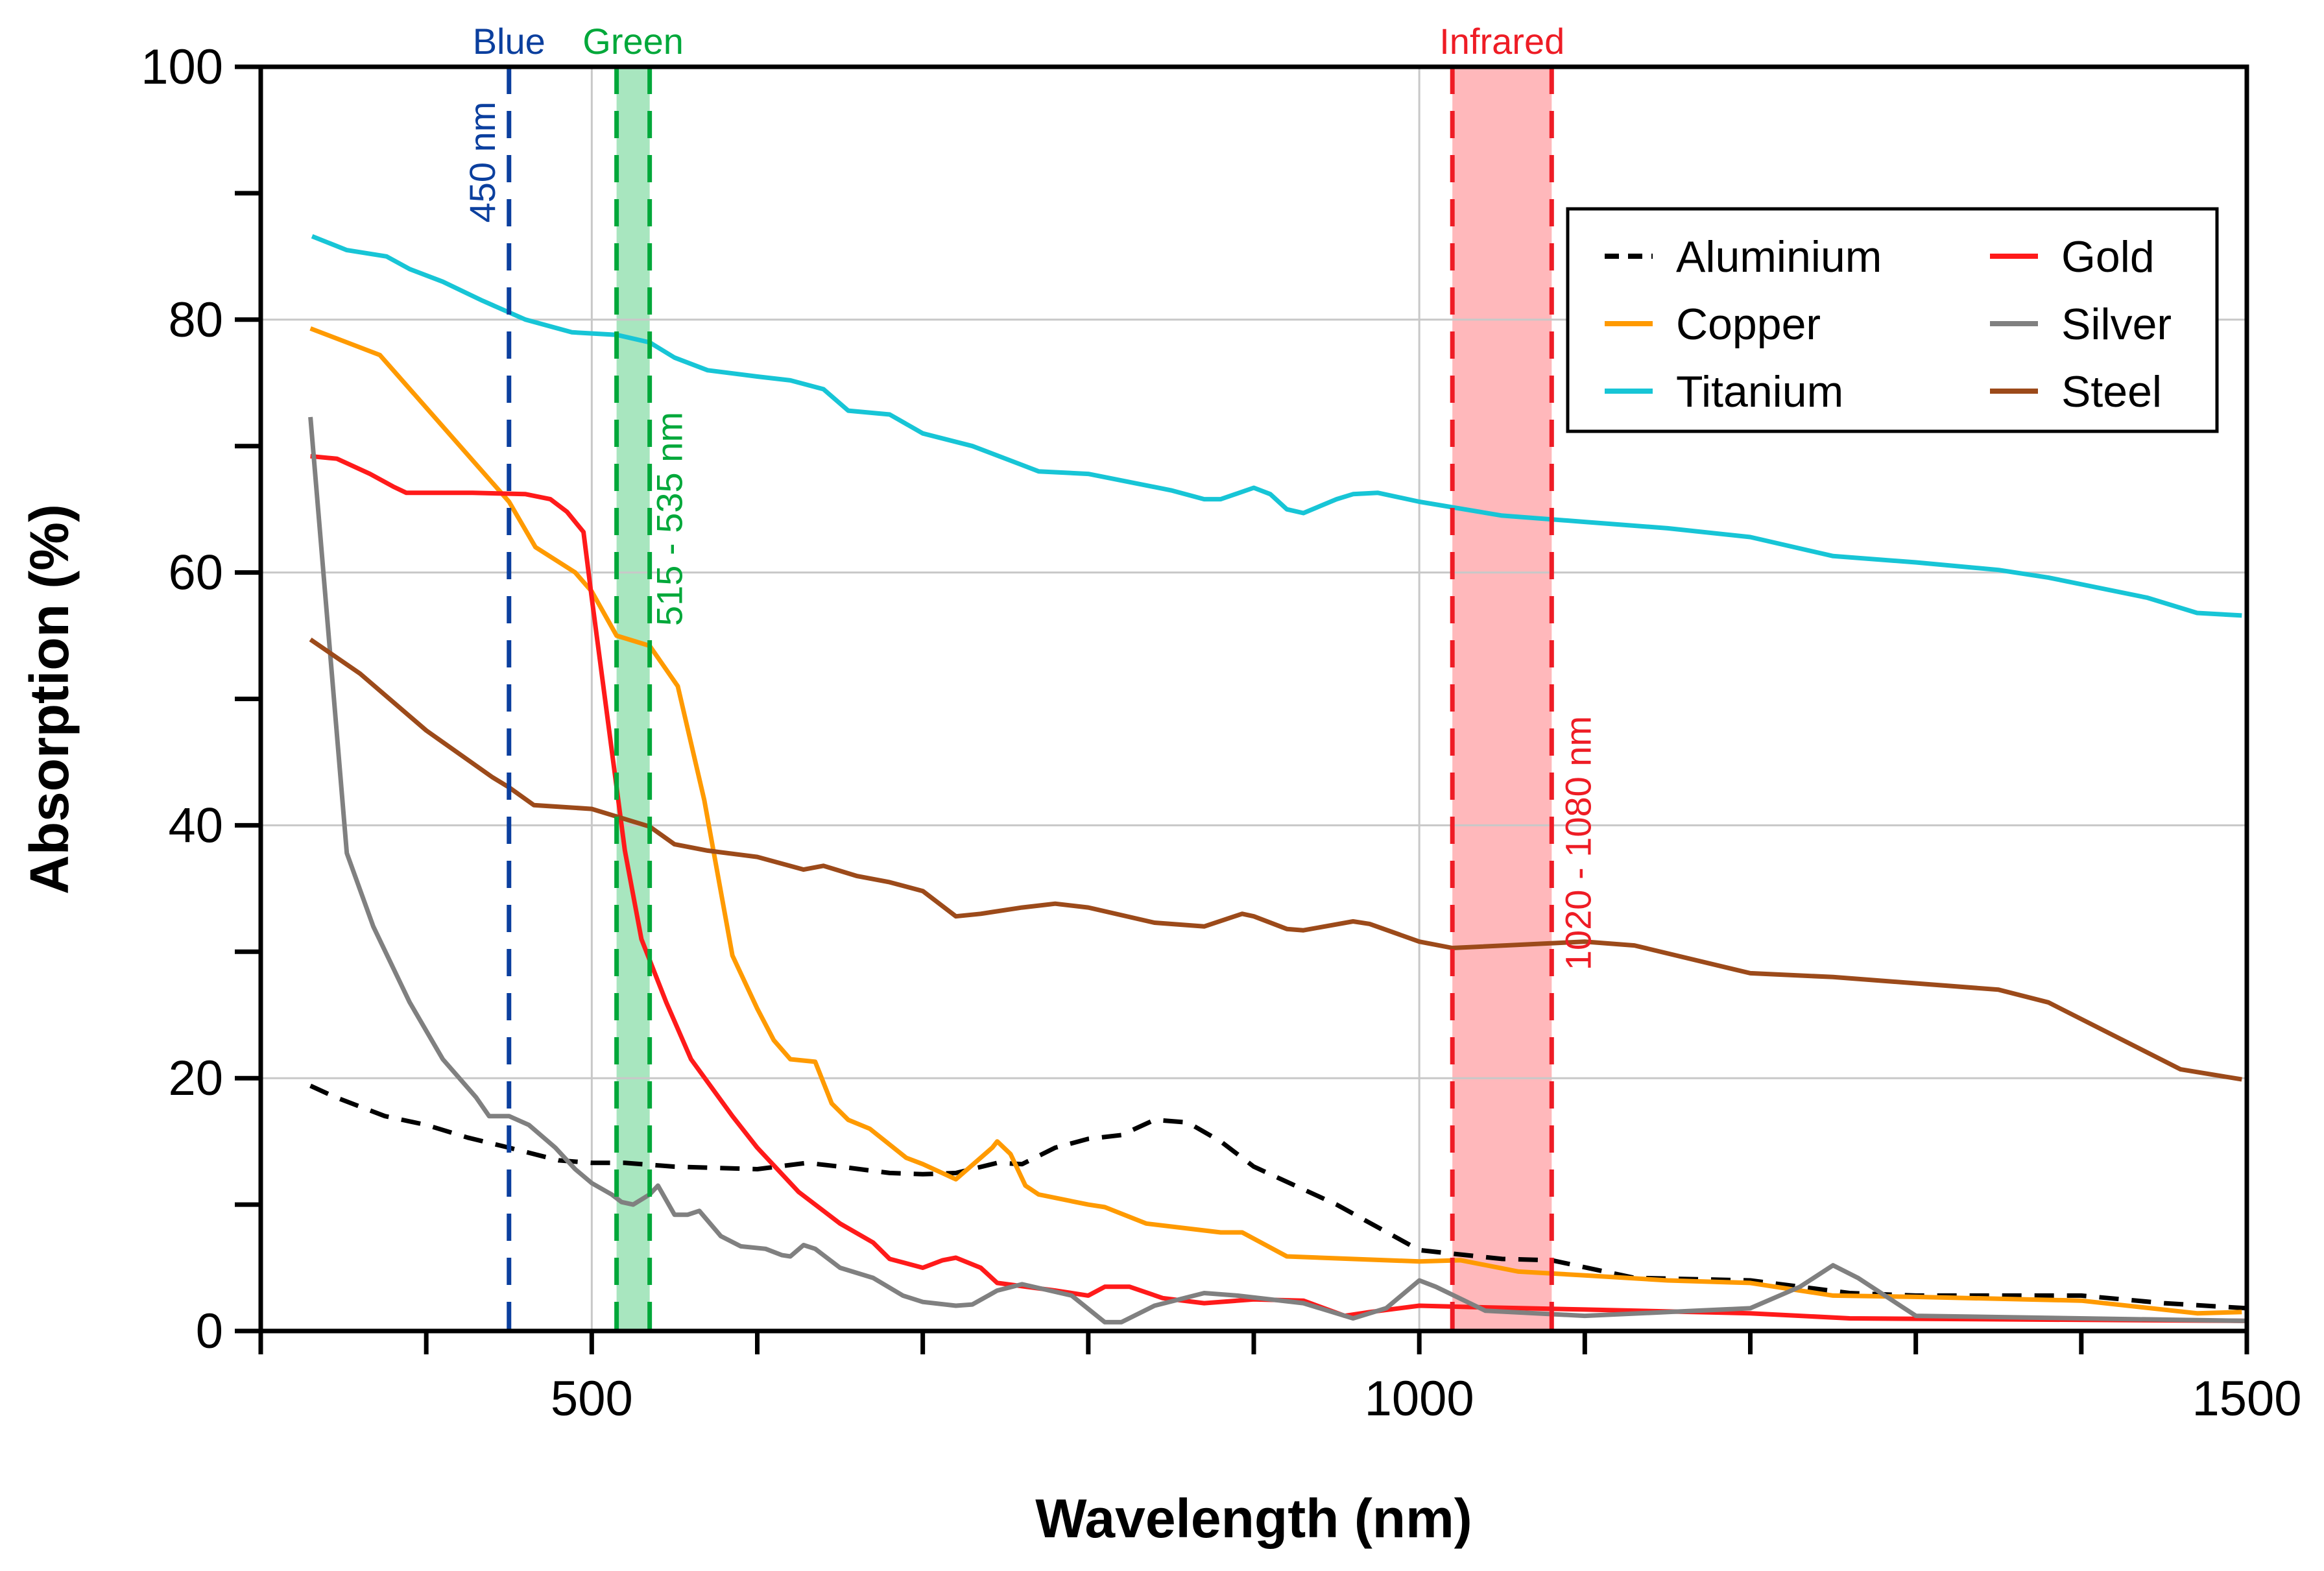  Describe the element at coordinates (2116, 324) in the screenshot. I see `legend-label-silver: Silver` at that location.